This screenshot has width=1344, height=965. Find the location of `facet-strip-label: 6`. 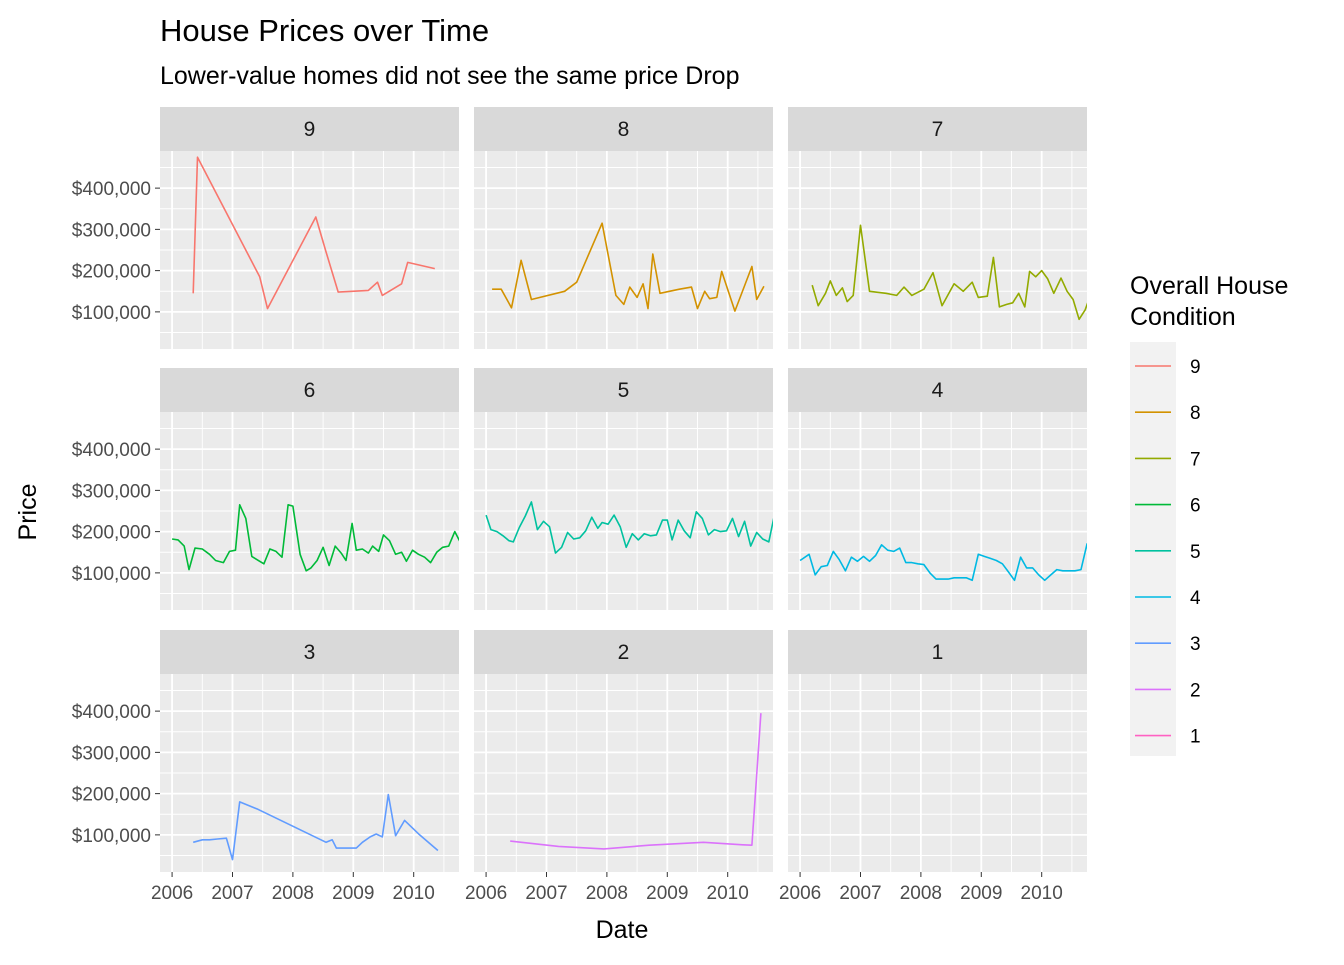

facet-strip-label: 6 is located at coordinates (310, 390).